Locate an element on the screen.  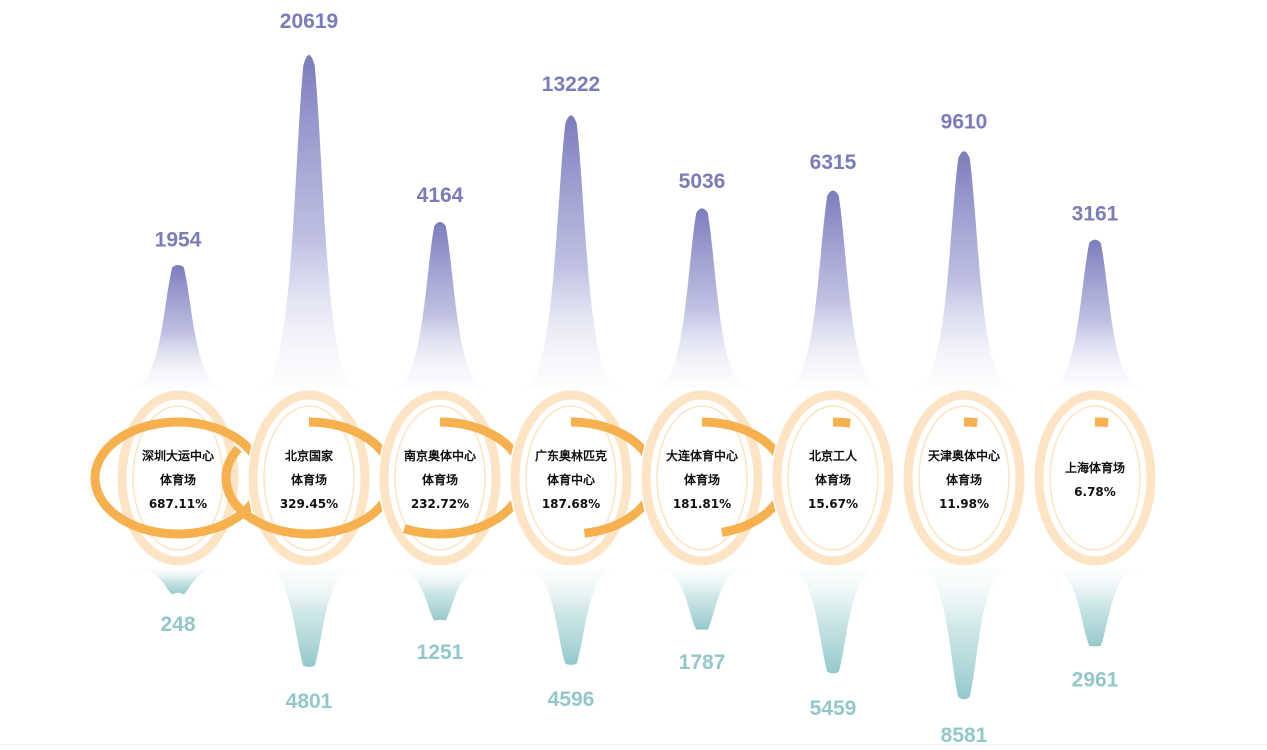
top-value-label: 9610 is located at coordinates (964, 121).